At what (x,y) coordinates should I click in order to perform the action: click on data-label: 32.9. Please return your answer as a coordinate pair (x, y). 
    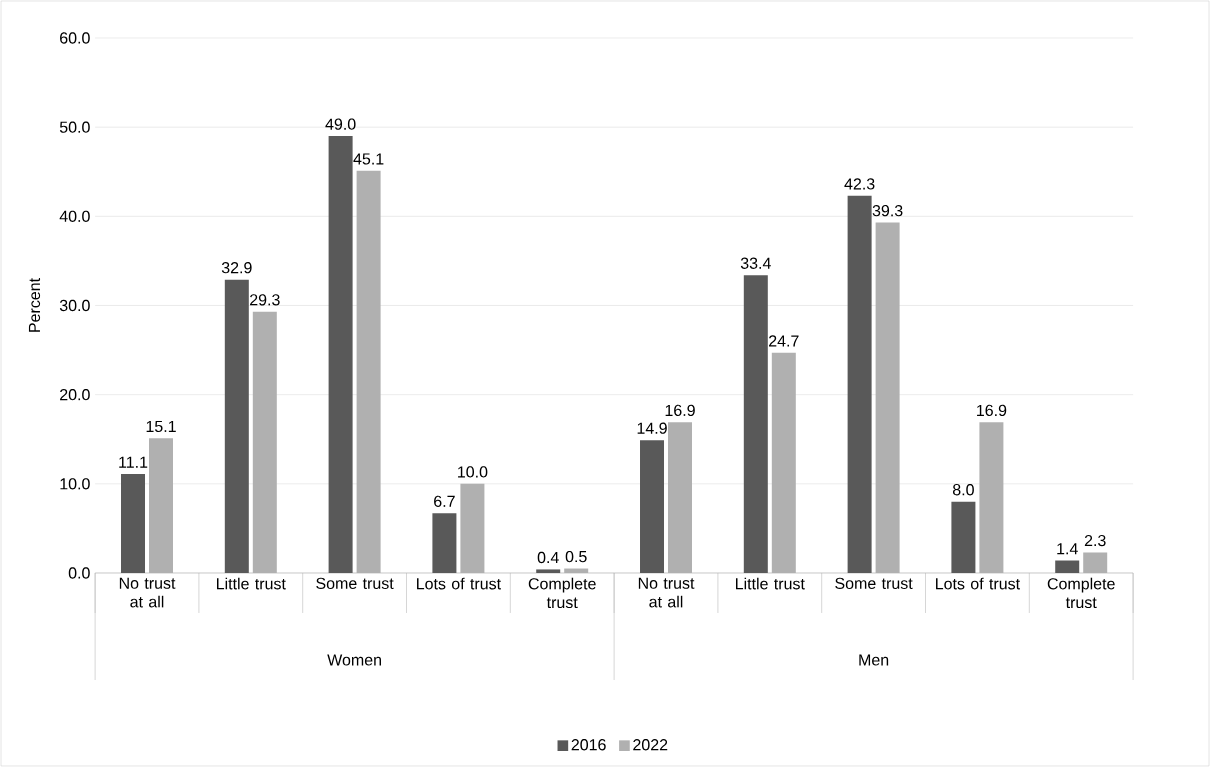
    Looking at the image, I should click on (236, 268).